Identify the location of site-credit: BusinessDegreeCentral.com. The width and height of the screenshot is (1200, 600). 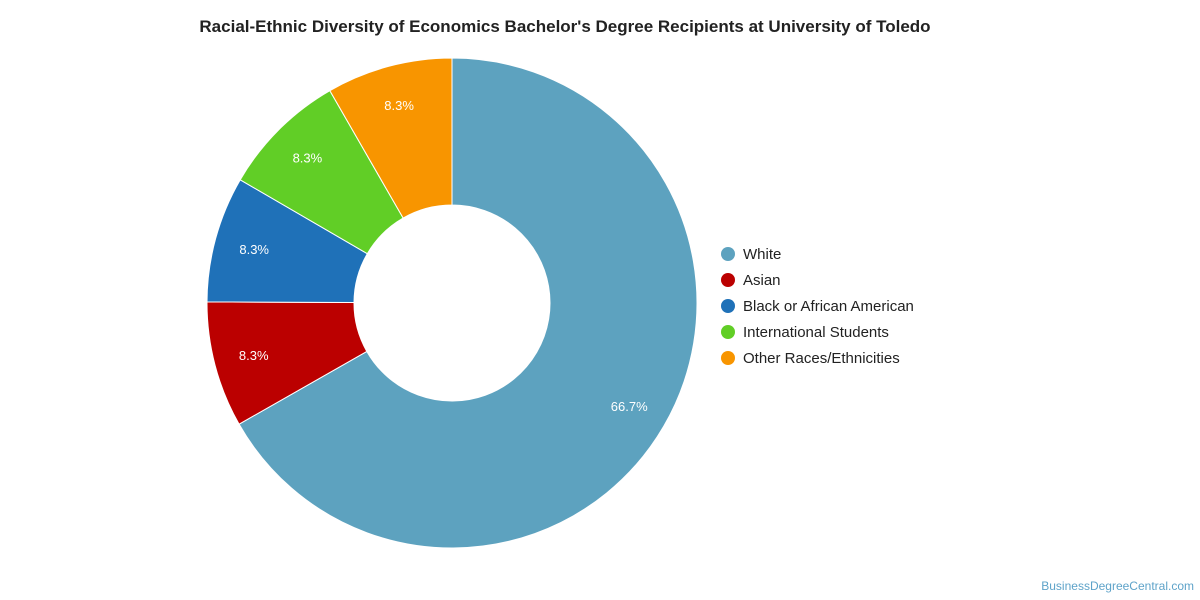
(1117, 586).